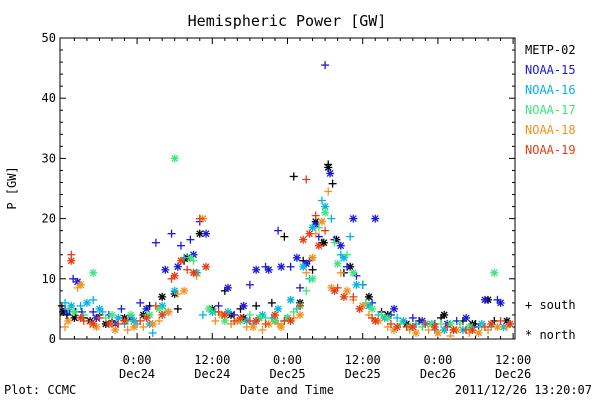  What do you see at coordinates (49, 98) in the screenshot?
I see `y-tick-label: 40` at bounding box center [49, 98].